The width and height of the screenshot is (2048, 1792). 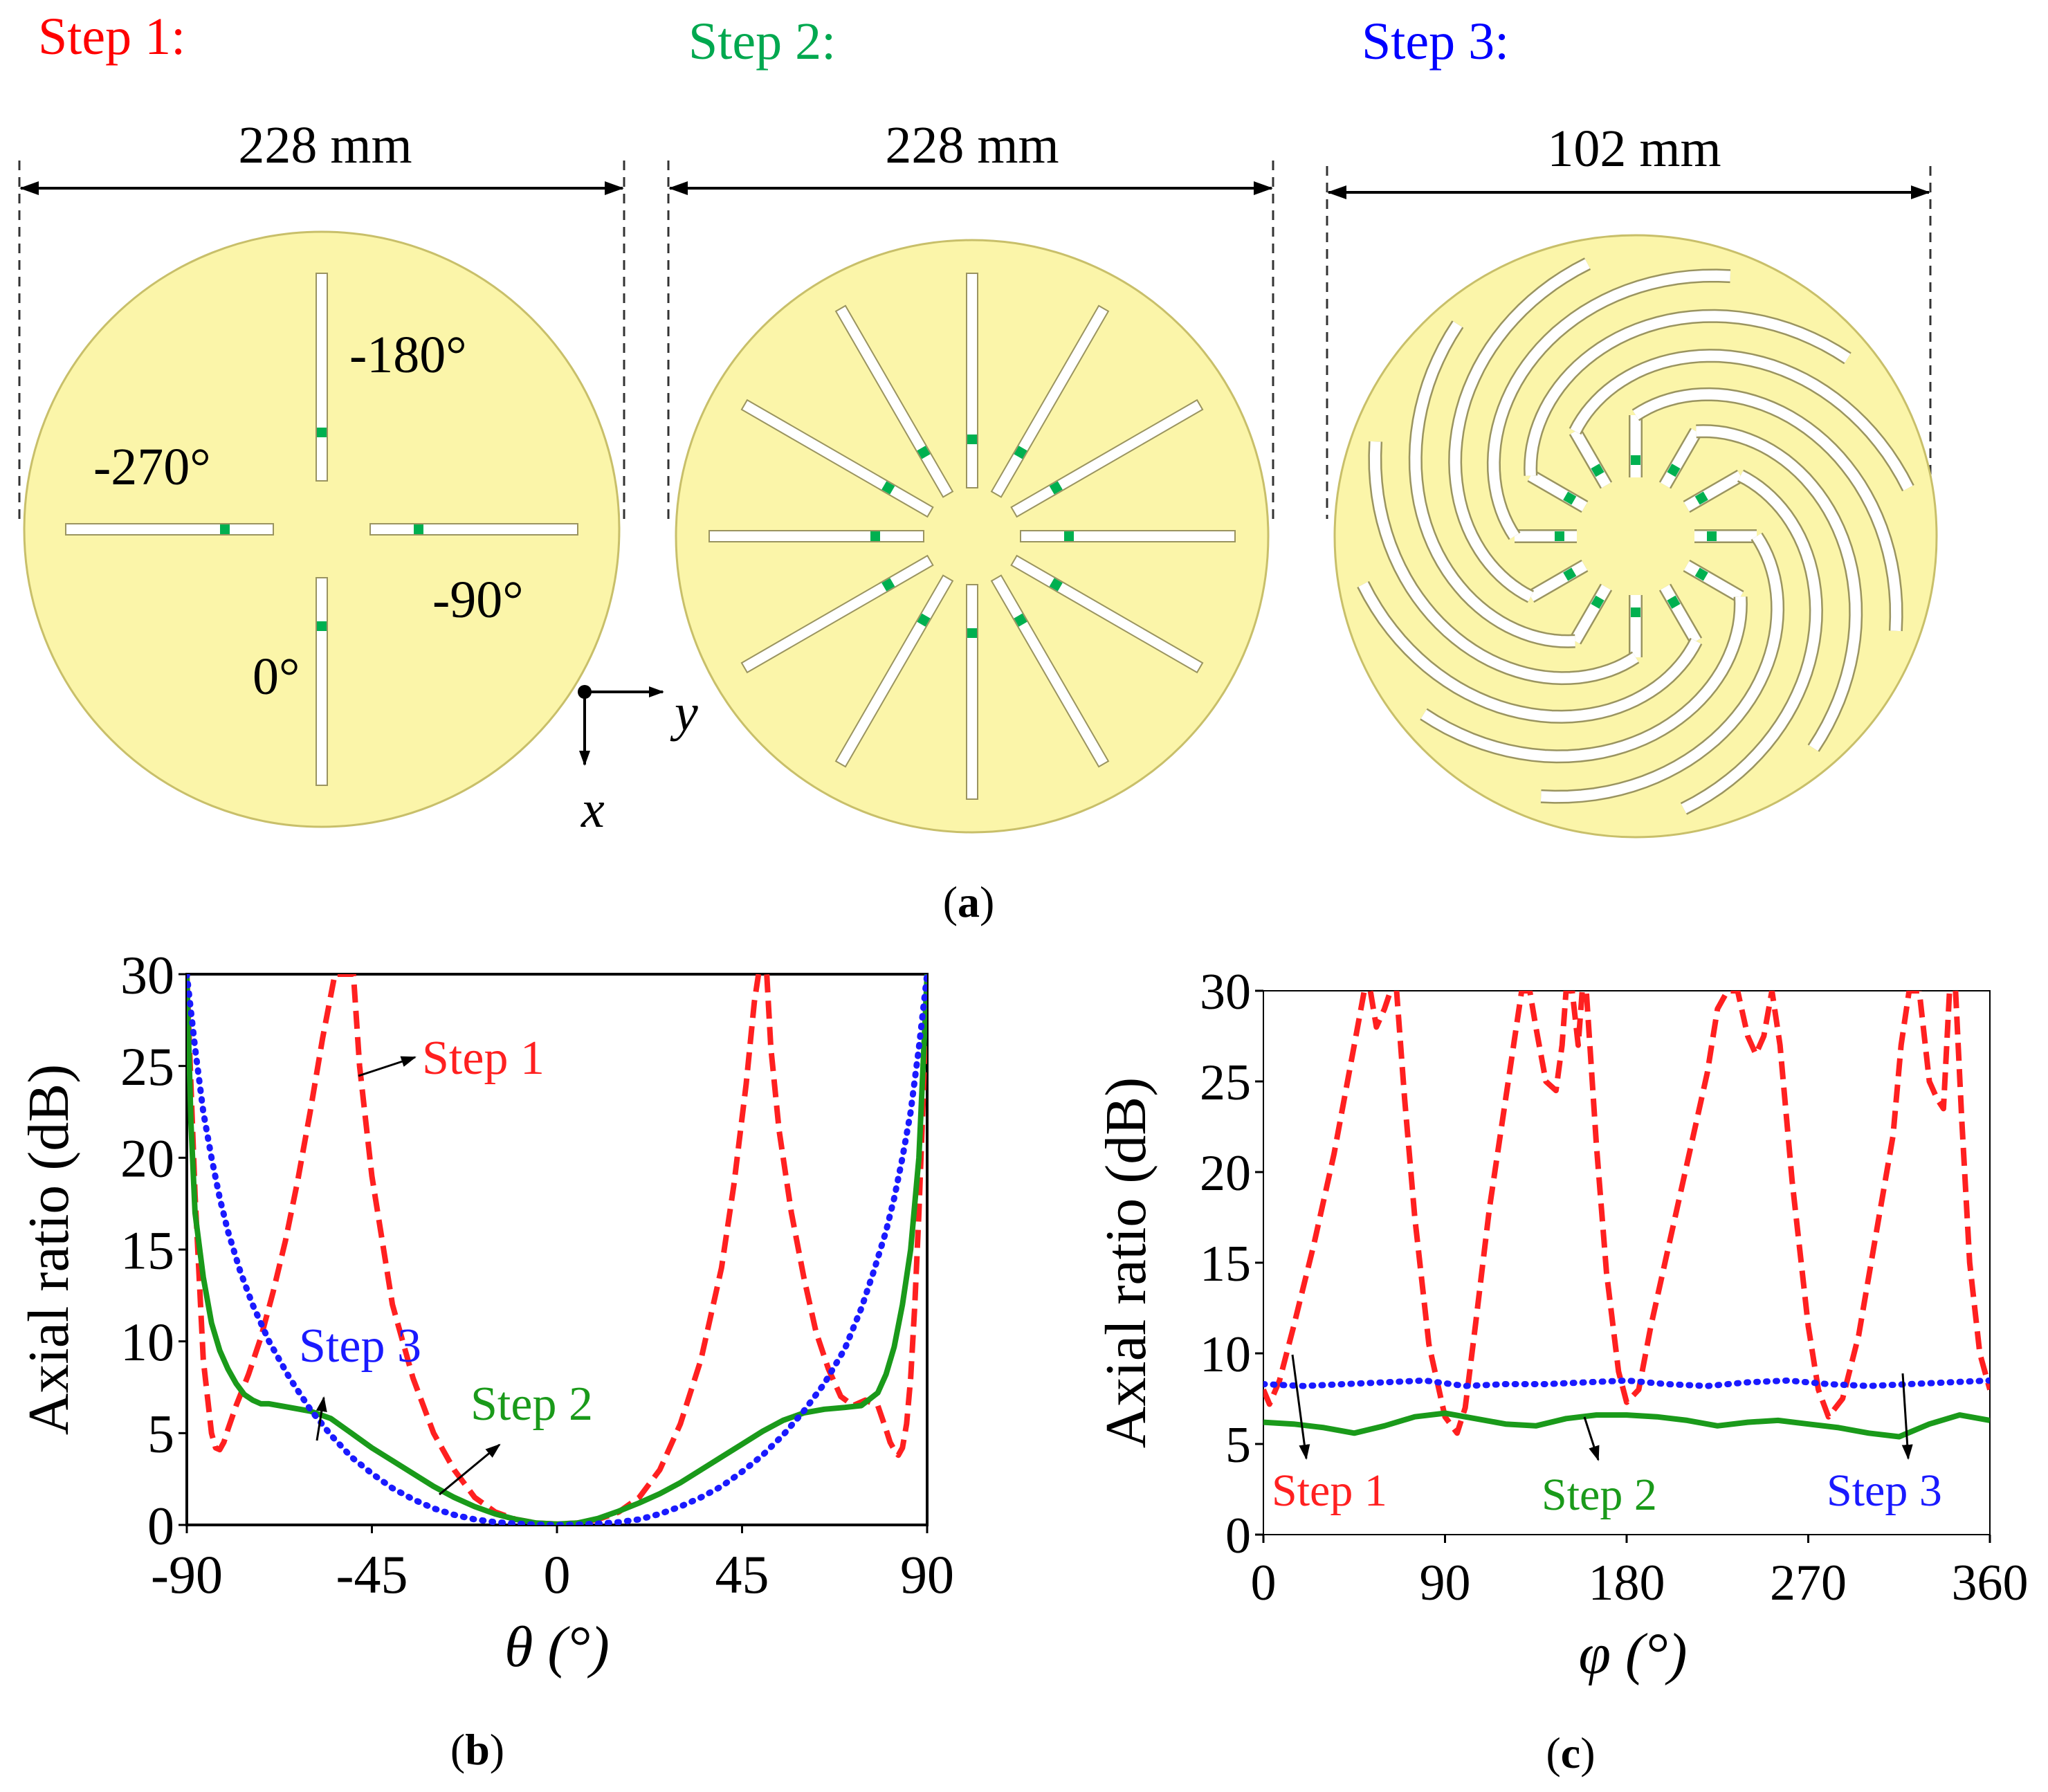 What do you see at coordinates (1435, 41) in the screenshot?
I see `step3-title: Step 3:` at bounding box center [1435, 41].